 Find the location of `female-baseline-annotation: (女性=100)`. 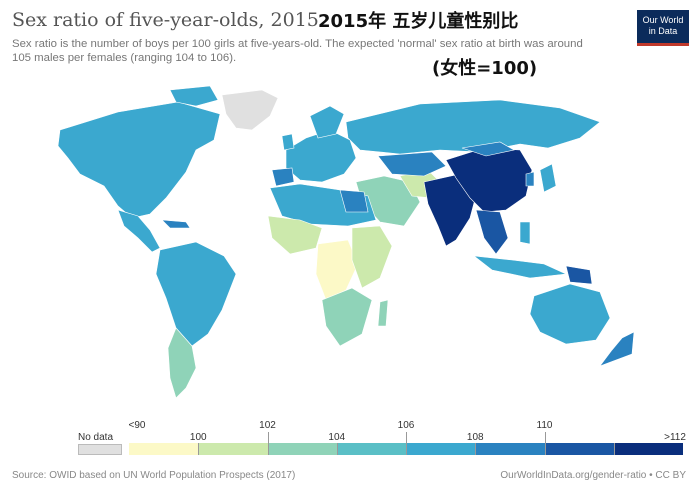

female-baseline-annotation: (女性=100) is located at coordinates (485, 68).